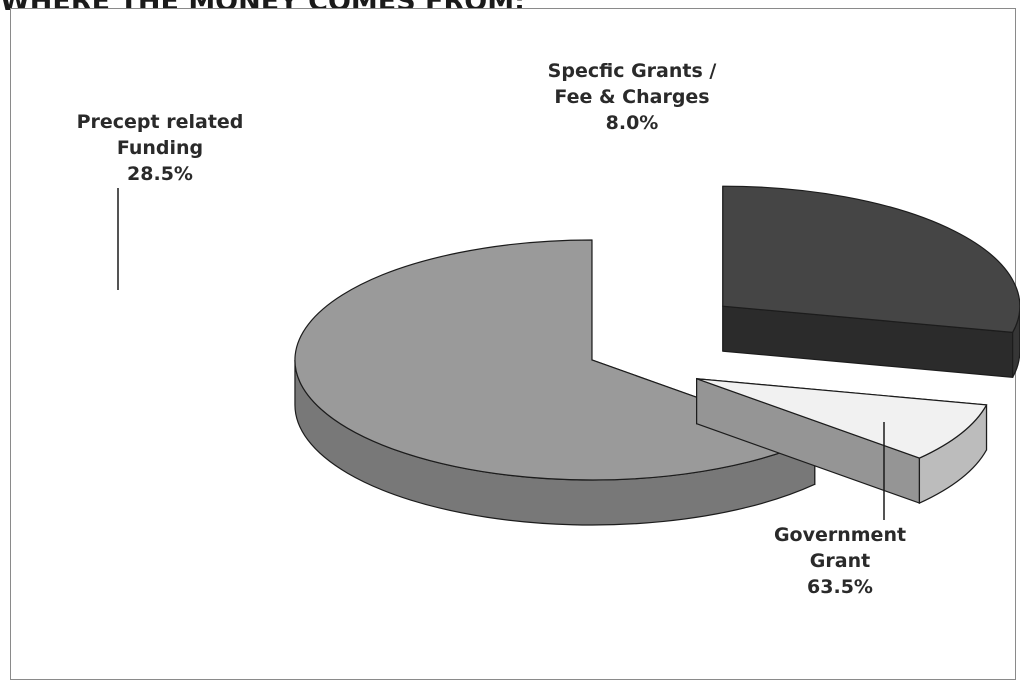 The width and height of the screenshot is (1020, 682). Describe the element at coordinates (840, 587) in the screenshot. I see `slice-value-label: 63.5%` at that location.